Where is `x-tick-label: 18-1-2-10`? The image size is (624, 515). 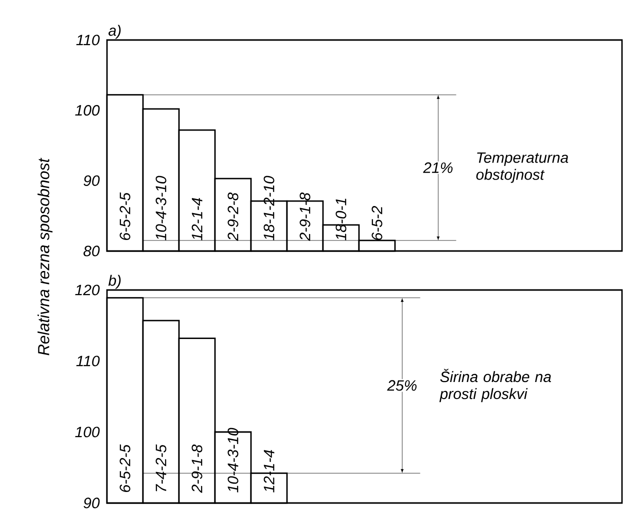 x-tick-label: 18-1-2-10 is located at coordinates (269, 208).